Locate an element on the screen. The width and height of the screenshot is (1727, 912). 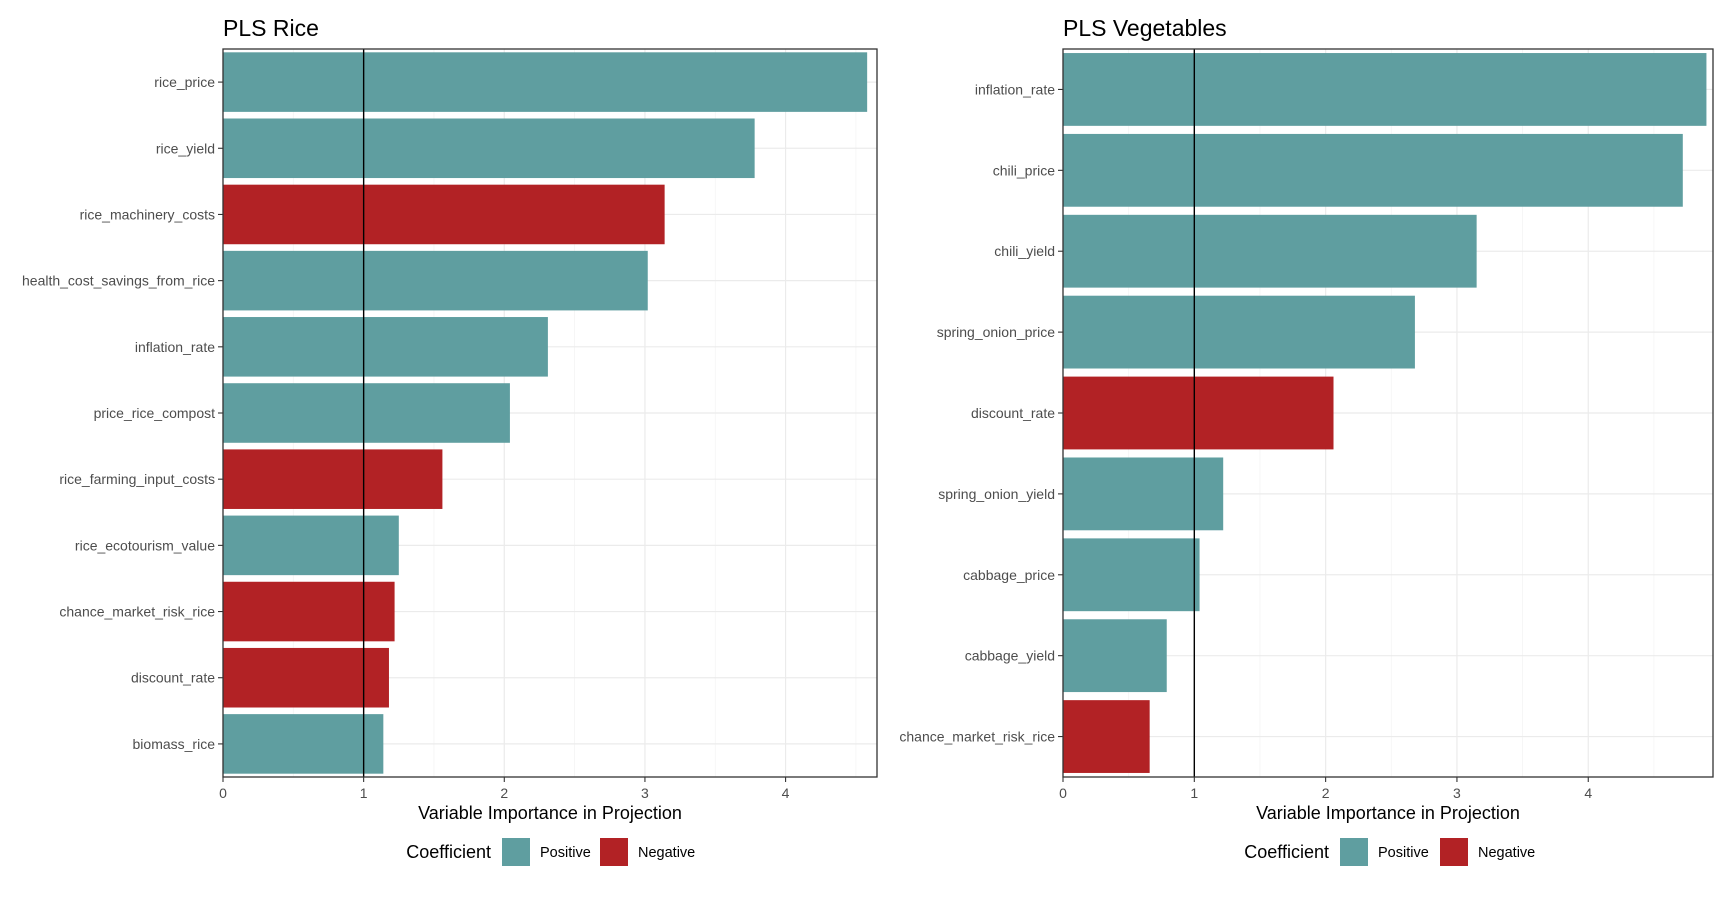
y-tick-label: chili_price is located at coordinates (1024, 170).